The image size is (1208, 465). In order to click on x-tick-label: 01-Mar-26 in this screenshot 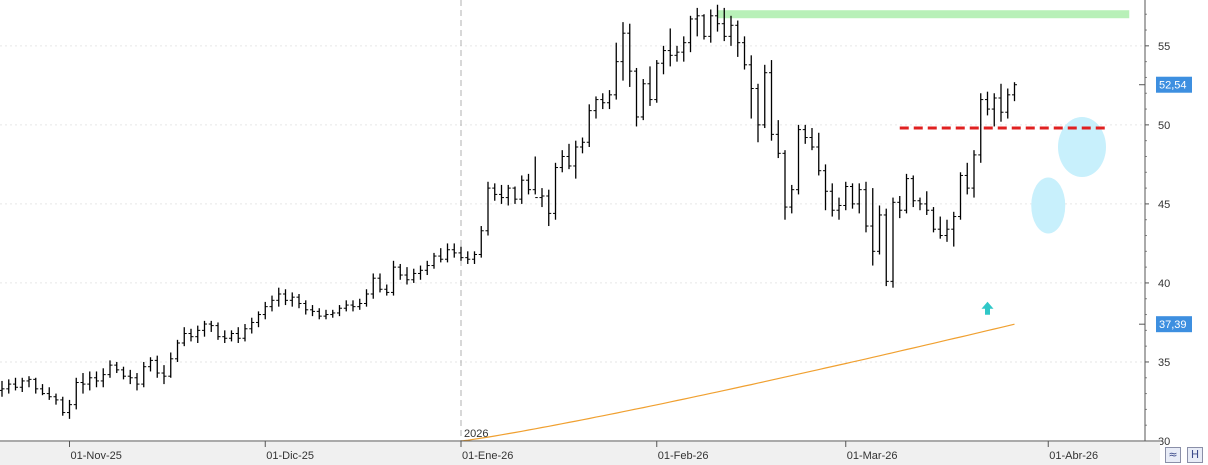, I will do `click(872, 456)`.